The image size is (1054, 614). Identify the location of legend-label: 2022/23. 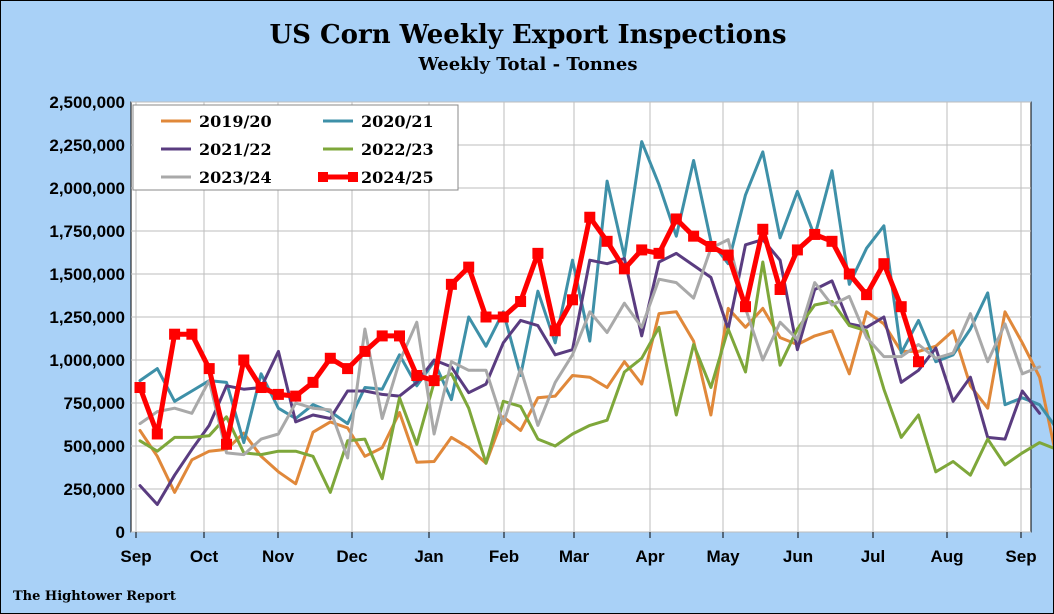
(397, 149).